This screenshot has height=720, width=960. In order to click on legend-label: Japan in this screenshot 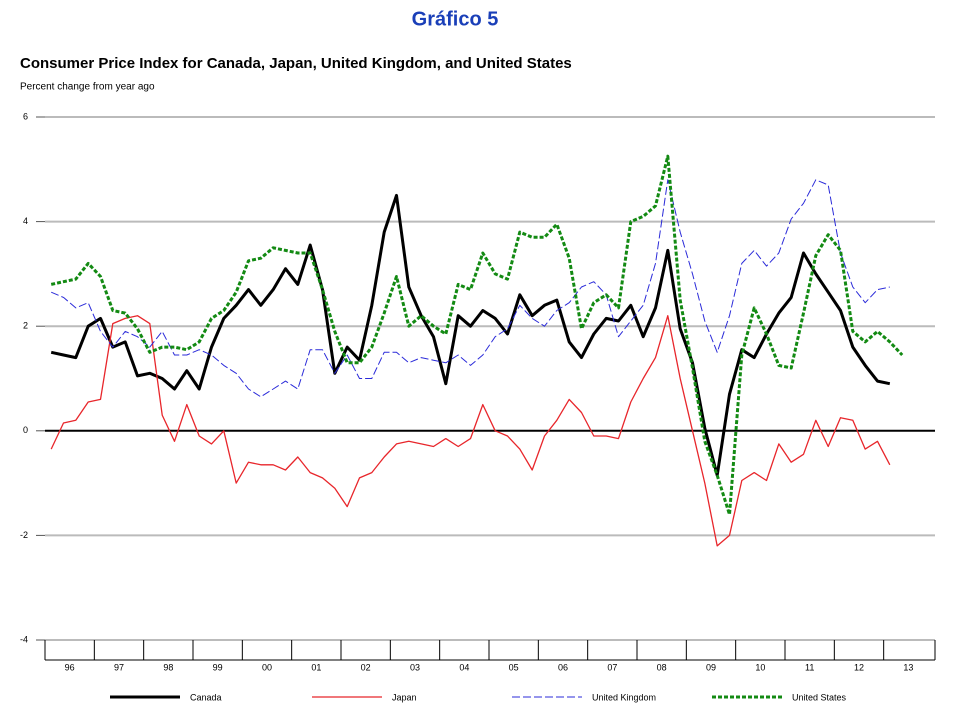, I will do `click(404, 697)`.